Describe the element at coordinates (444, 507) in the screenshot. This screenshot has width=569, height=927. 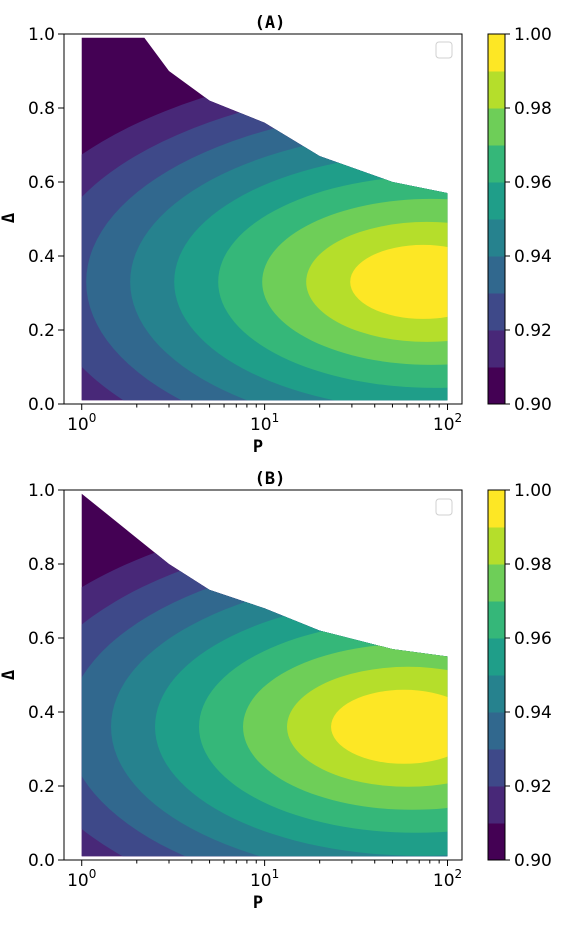
I see `panel-b-legend` at that location.